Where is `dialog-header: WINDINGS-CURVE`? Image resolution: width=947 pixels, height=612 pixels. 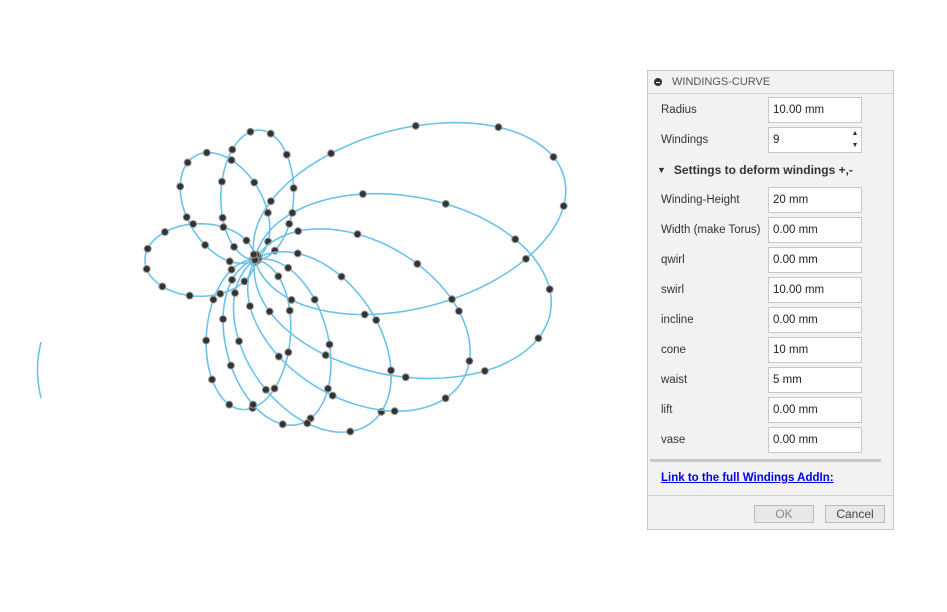
dialog-header: WINDINGS-CURVE is located at coordinates (770, 82).